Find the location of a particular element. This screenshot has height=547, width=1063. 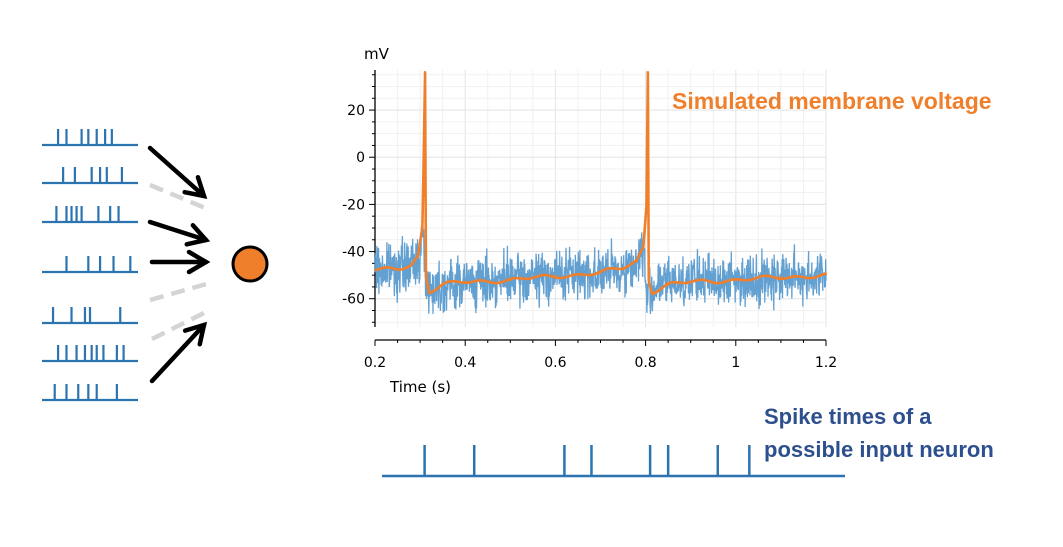

y-tick-label: -40 is located at coordinates (353, 253).